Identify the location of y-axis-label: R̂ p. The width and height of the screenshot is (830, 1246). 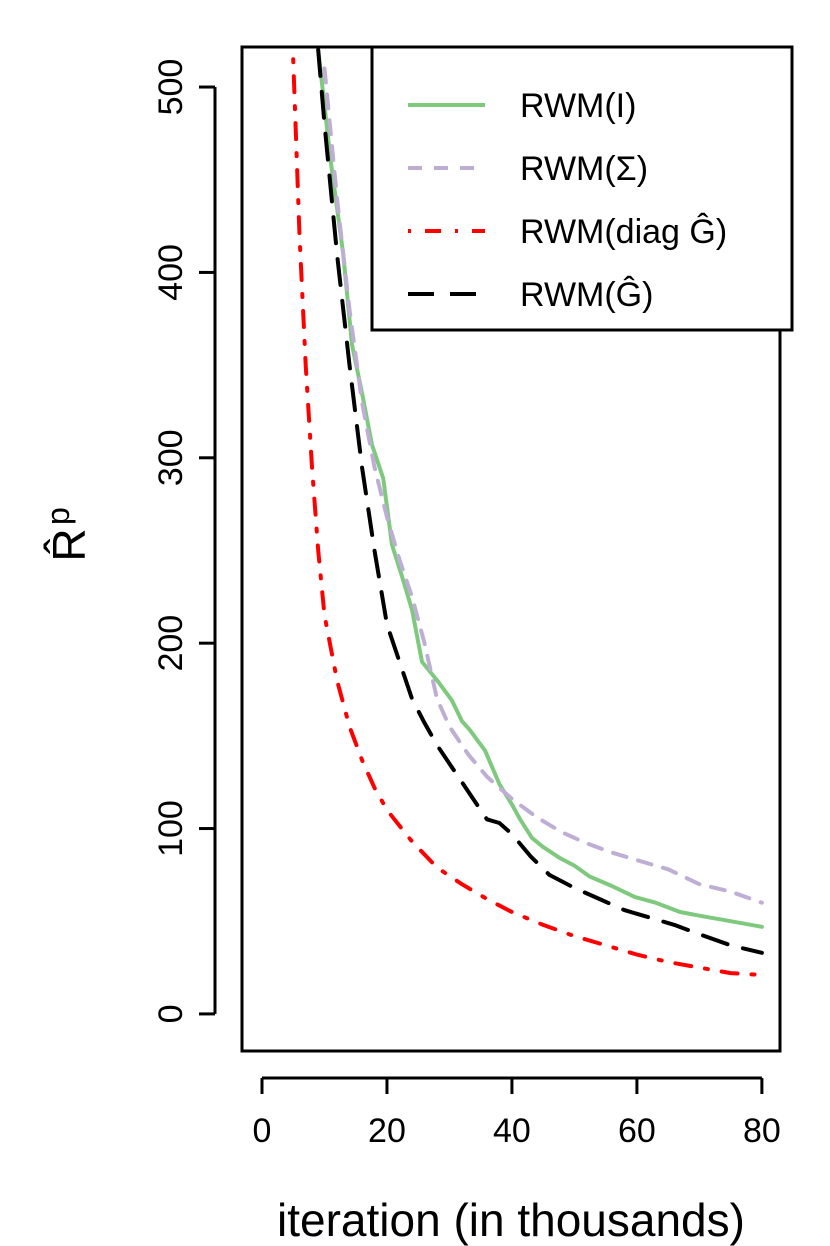
(67, 534).